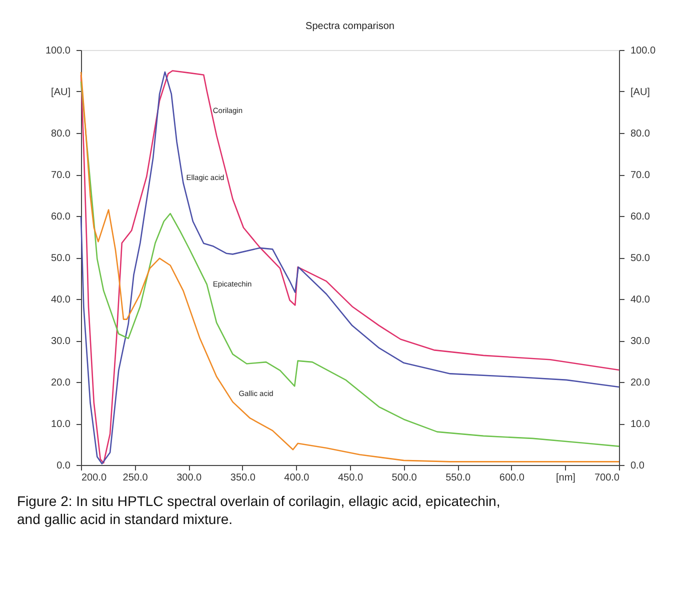 This screenshot has height=596, width=685. Describe the element at coordinates (61, 217) in the screenshot. I see `y-tick-label: 60.0` at that location.